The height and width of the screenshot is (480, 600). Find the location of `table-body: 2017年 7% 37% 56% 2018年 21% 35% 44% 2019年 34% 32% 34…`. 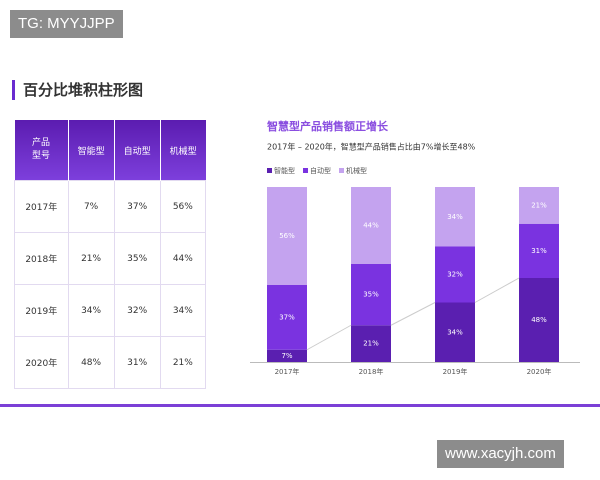

table-body: 2017年 7% 37% 56% 2018年 21% 35% 44% 2019年 34% 32% 34… is located at coordinates (110, 284).